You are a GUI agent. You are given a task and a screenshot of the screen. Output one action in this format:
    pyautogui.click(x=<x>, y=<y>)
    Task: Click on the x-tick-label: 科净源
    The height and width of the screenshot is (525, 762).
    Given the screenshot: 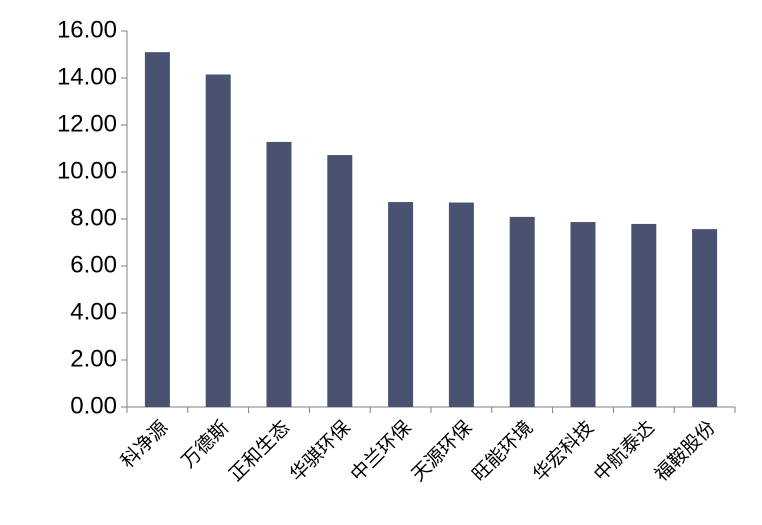 What is the action you would take?
    pyautogui.click(x=145, y=445)
    